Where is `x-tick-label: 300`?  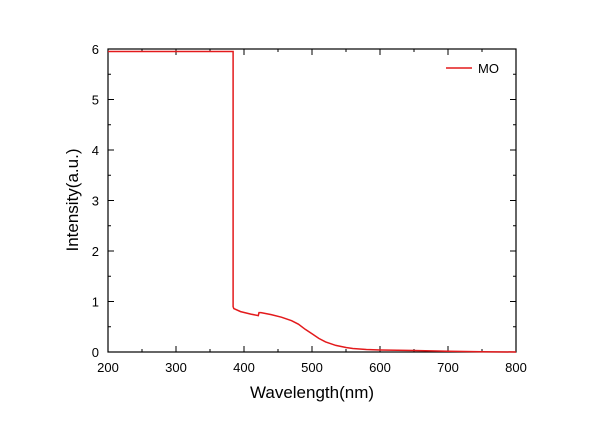 x-tick-label: 300 is located at coordinates (176, 367).